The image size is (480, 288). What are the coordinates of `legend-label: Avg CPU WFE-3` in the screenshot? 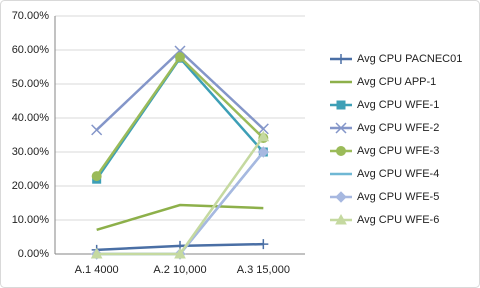 It's located at (398, 151).